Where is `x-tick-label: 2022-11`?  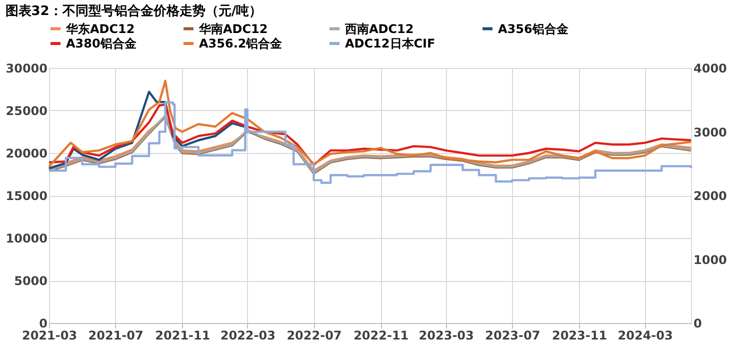 x-tick-label: 2022-11 is located at coordinates (381, 335).